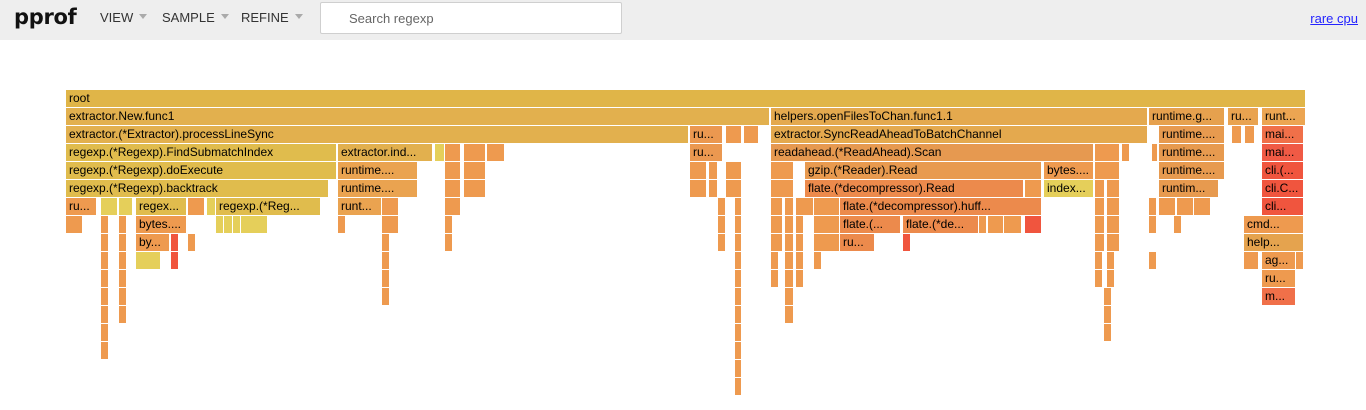 This screenshot has height=410, width=1366. Describe the element at coordinates (1334, 18) in the screenshot. I see `profile-name-link: rare cpu` at that location.